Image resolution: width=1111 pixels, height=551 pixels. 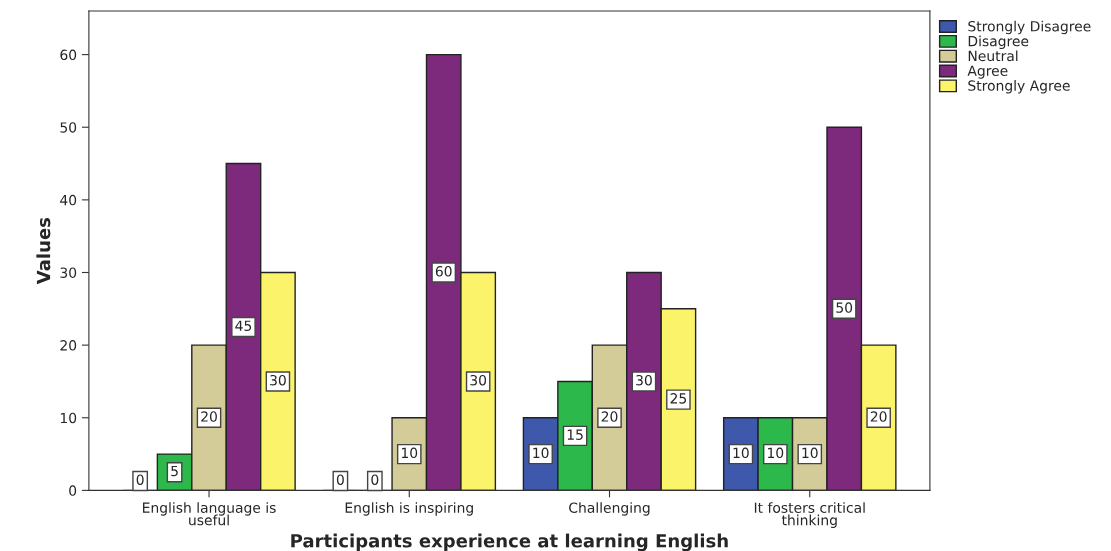 What do you see at coordinates (443, 271) in the screenshot?
I see `data-label: 60` at bounding box center [443, 271].